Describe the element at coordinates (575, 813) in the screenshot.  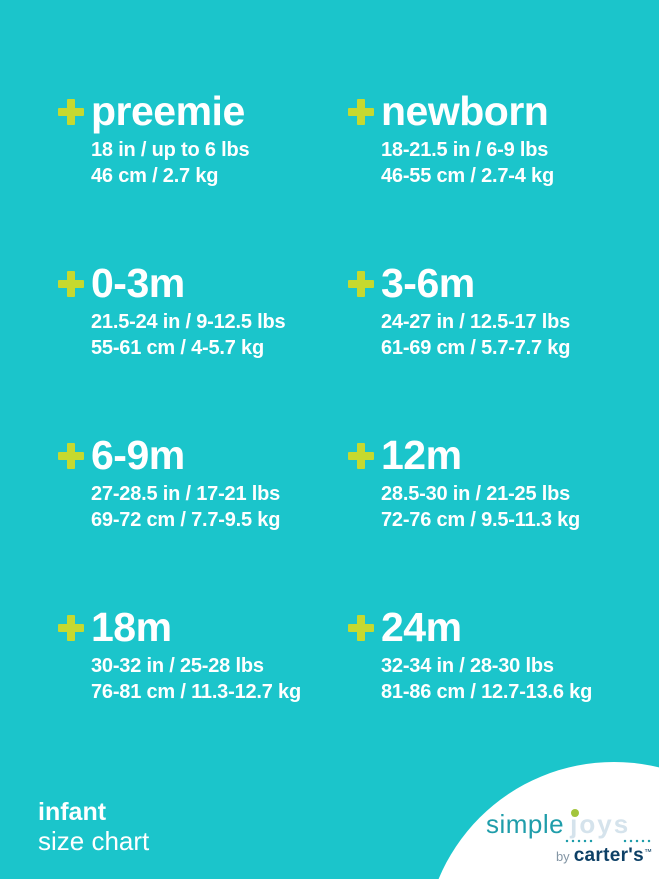
I see `joys-dot-icon` at that location.